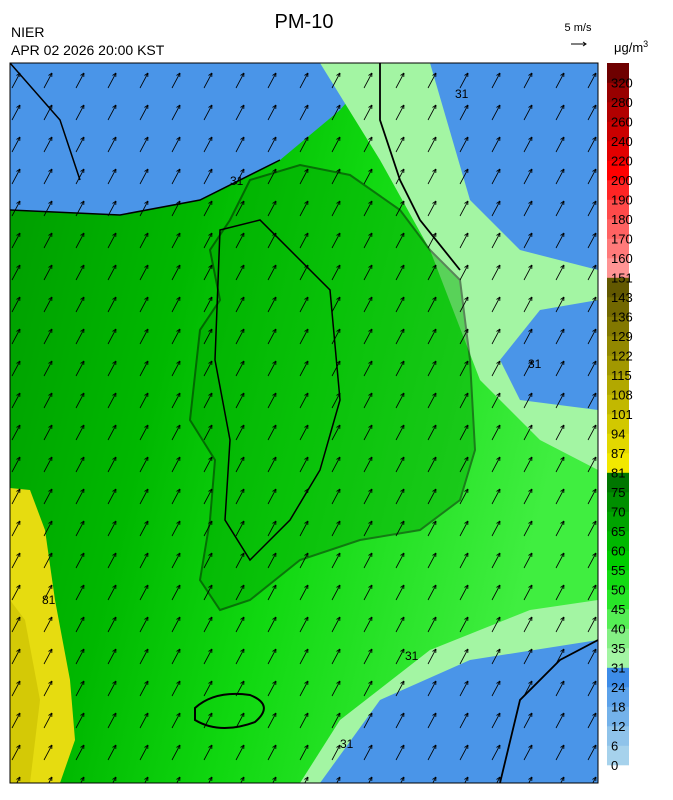 The image size is (673, 800). I want to click on colorbar-label: 190, so click(622, 200).